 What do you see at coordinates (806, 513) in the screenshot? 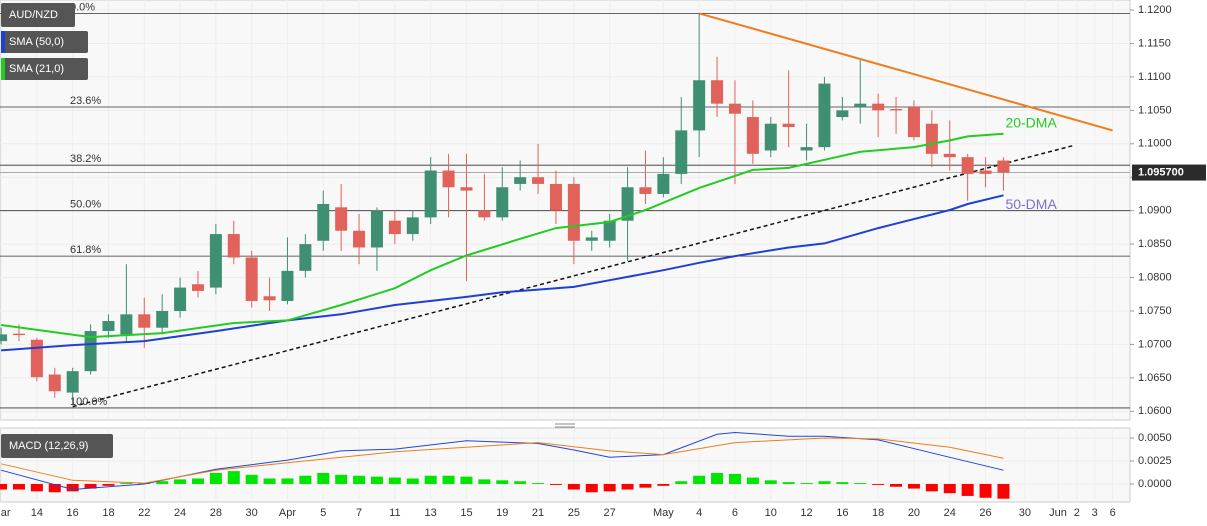
I see `x-tick-label: 12` at bounding box center [806, 513].